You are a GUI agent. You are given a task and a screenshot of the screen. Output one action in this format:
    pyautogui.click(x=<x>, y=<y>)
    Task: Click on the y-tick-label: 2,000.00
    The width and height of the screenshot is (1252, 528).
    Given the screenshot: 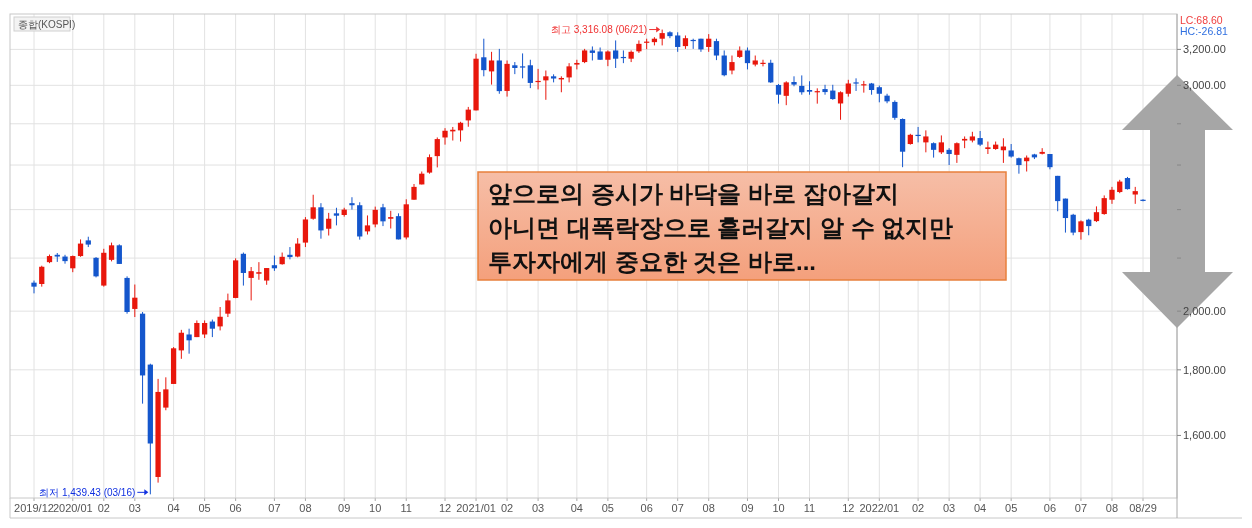 What is the action you would take?
    pyautogui.click(x=1204, y=311)
    